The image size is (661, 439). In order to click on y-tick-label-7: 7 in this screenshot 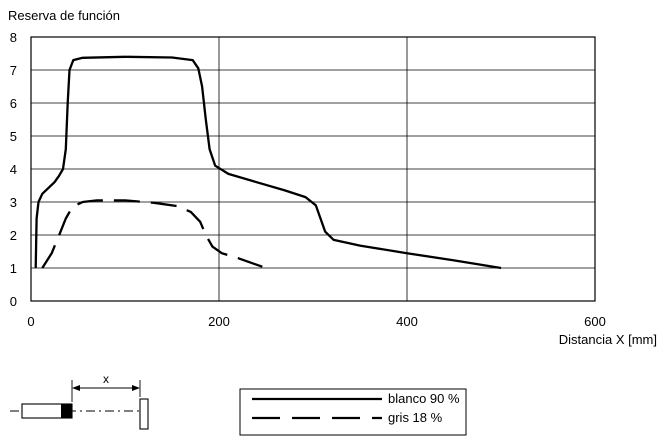, I will do `click(13, 70)`.